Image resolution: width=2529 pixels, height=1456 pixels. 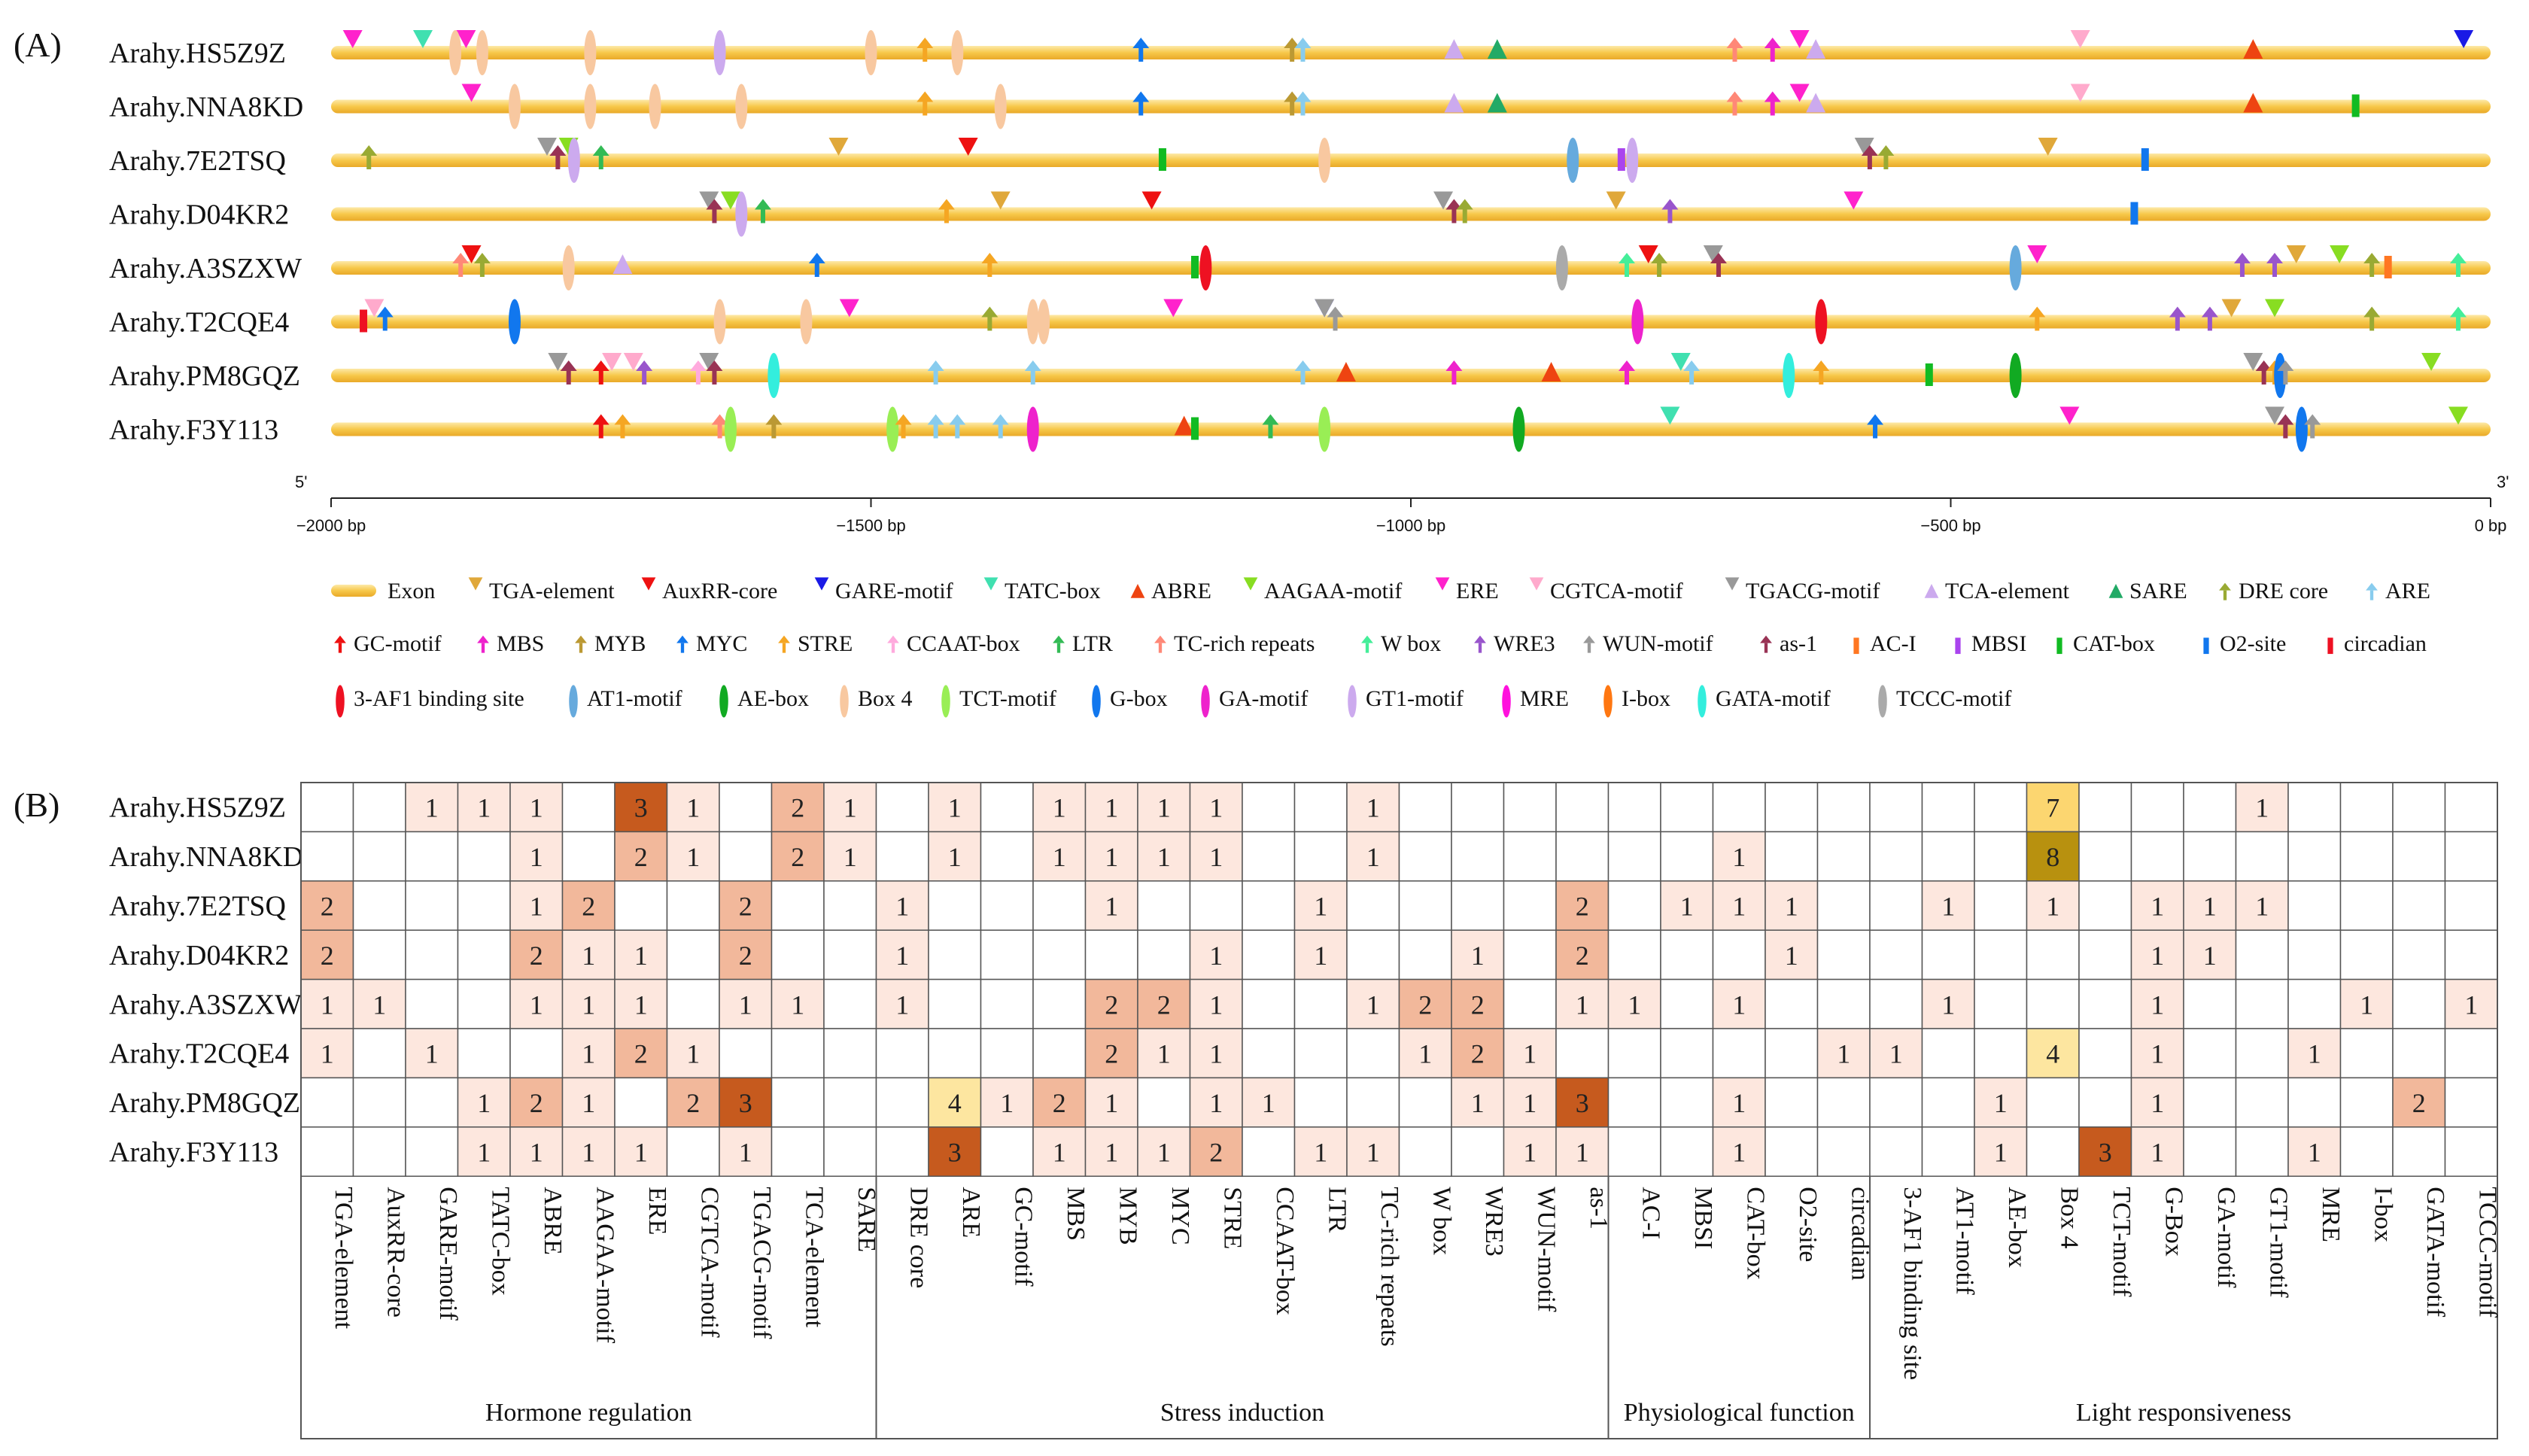 I want to click on cell-value: 8, so click(x=2052, y=857).